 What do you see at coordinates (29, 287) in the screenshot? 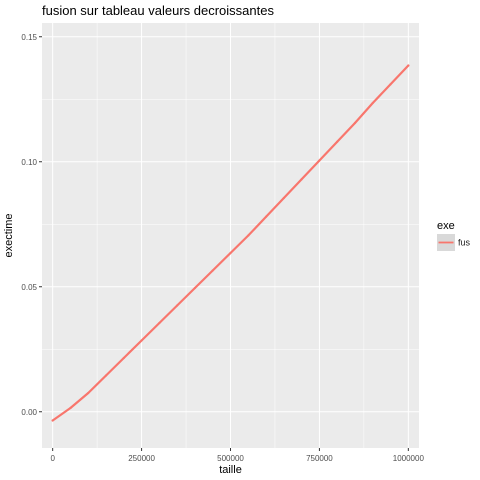
I see `y-tick-label: 0.05` at bounding box center [29, 287].